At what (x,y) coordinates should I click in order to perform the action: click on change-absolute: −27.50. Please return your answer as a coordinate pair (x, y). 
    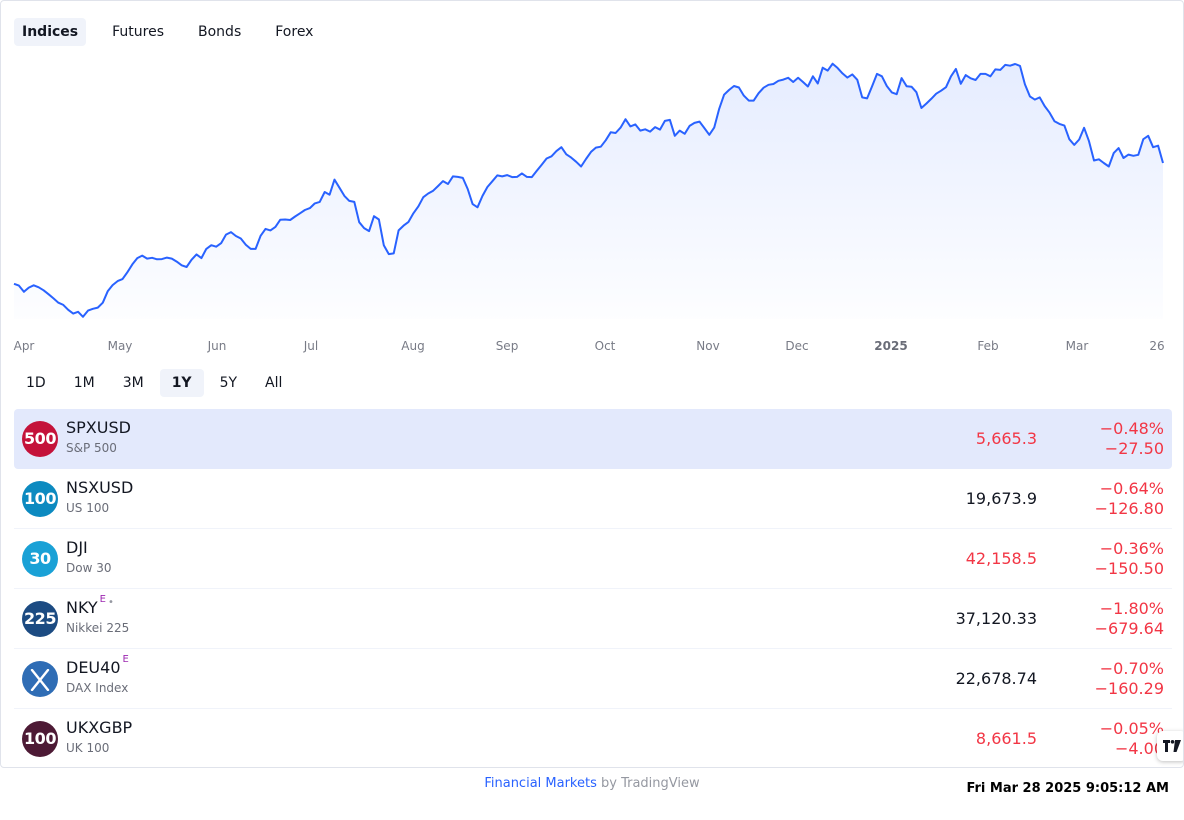
    Looking at the image, I should click on (1134, 448).